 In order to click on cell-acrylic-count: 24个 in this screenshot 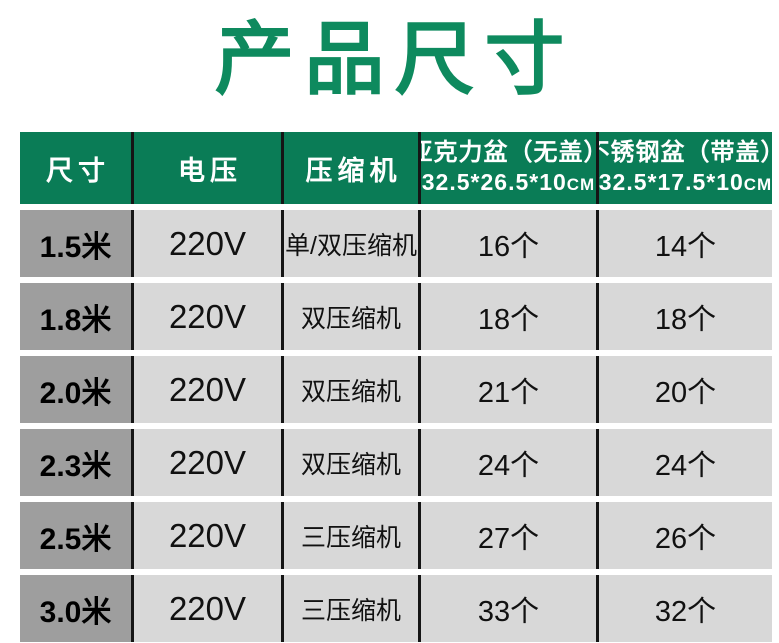, I will do `click(507, 462)`.